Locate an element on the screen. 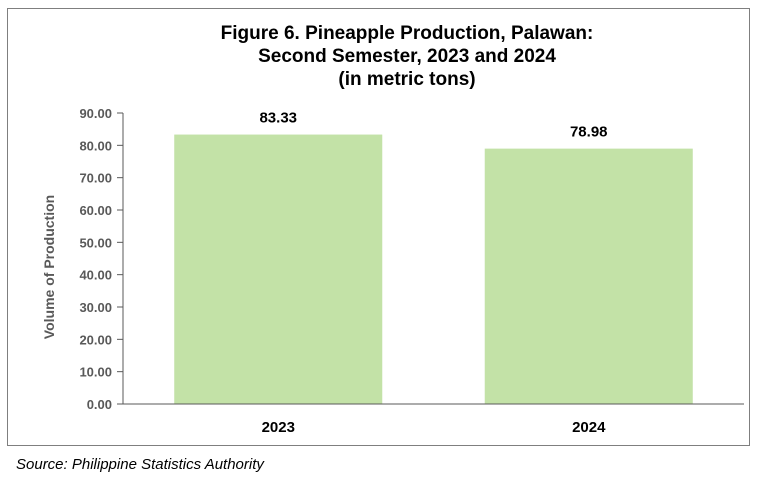 The height and width of the screenshot is (479, 761). y-tick-label: 60.00 is located at coordinates (95, 210).